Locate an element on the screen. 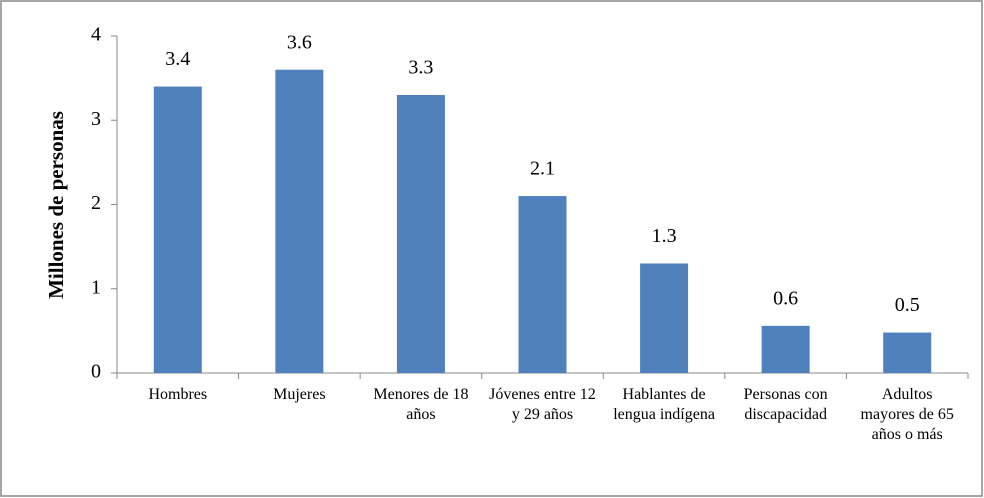  x-tick-label: Personas con discapacidad is located at coordinates (785, 404).